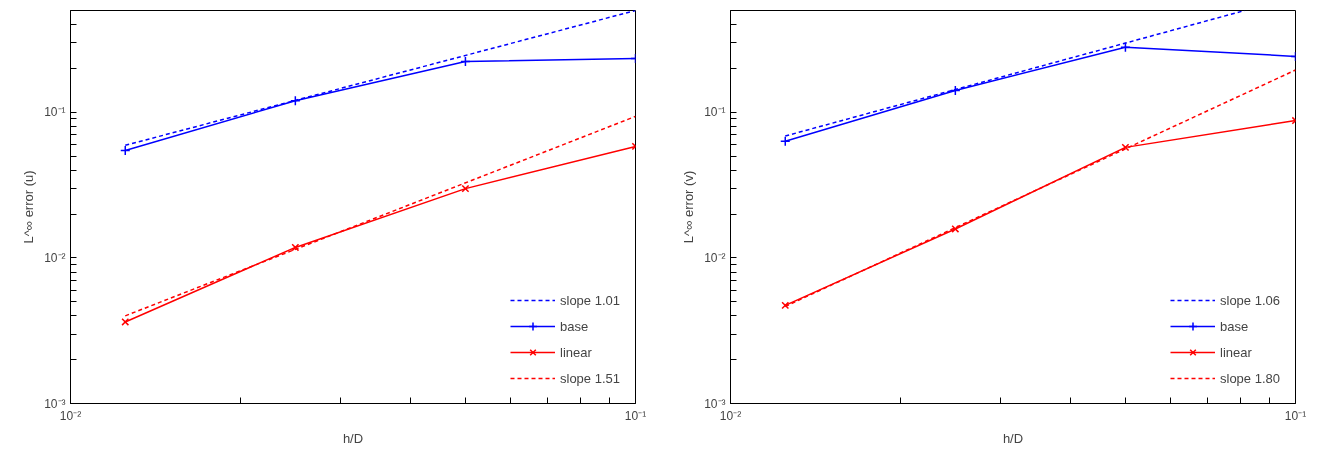 This screenshot has width=1331, height=452. Describe the element at coordinates (590, 378) in the screenshot. I see `legend-label: slope 1.51` at that location.